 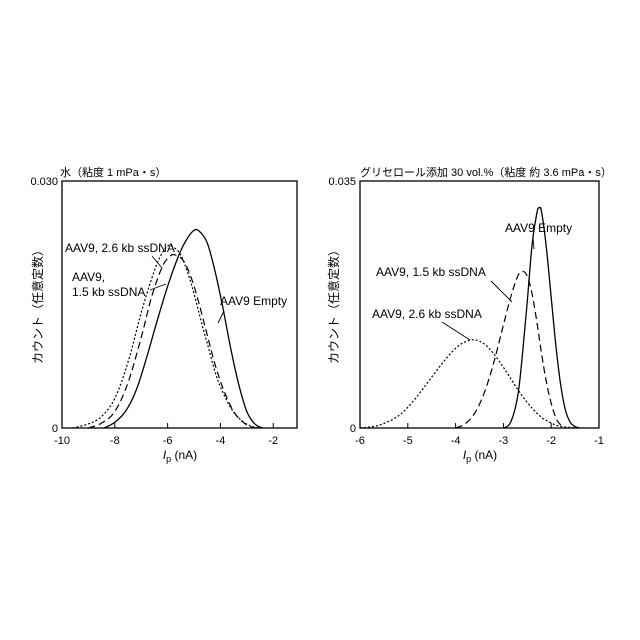 What do you see at coordinates (108, 292) in the screenshot?
I see `annotation-1-5kb-line2: 1.5 kb ssDNA` at bounding box center [108, 292].